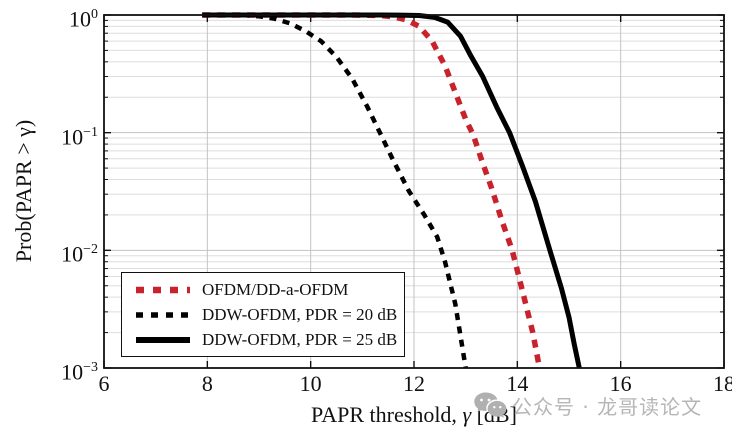  Describe the element at coordinates (300, 339) in the screenshot. I see `legend-label: DDW-OFDM, PDR = 25 dB` at that location.